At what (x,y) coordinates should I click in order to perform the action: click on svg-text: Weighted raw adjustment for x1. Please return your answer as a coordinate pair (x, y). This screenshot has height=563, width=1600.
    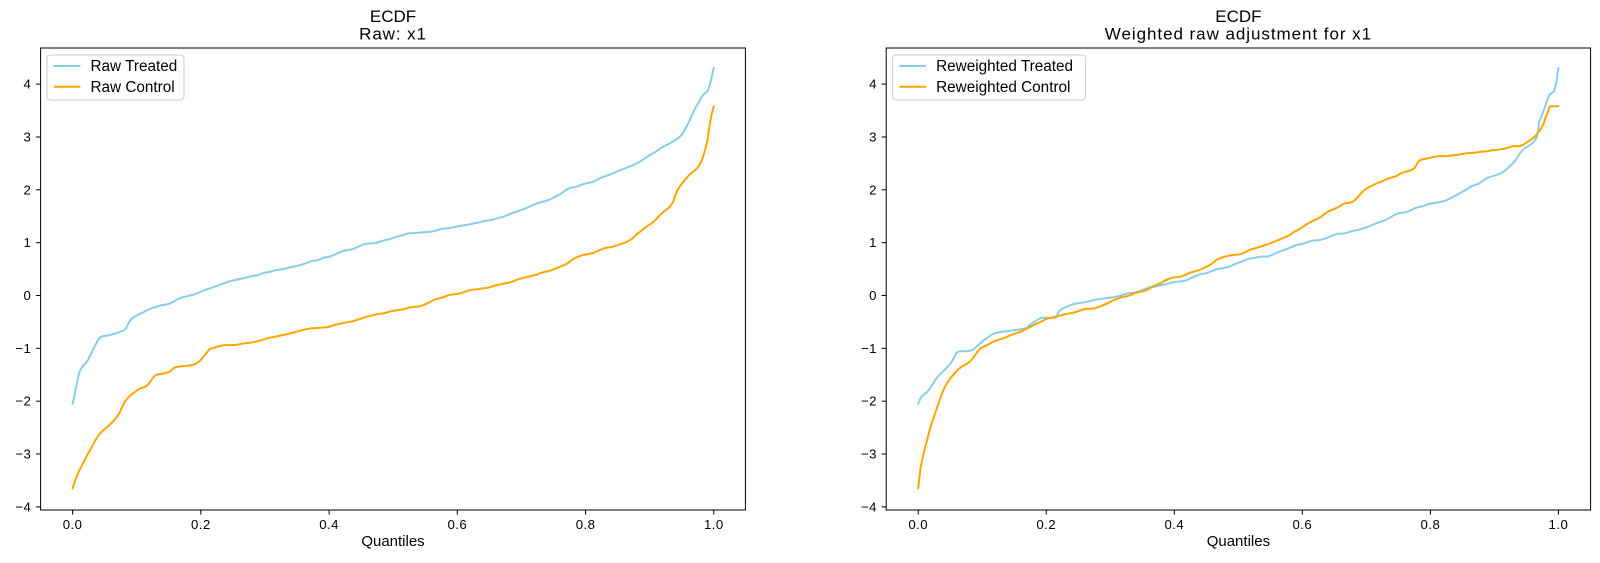
    Looking at the image, I should click on (1238, 34).